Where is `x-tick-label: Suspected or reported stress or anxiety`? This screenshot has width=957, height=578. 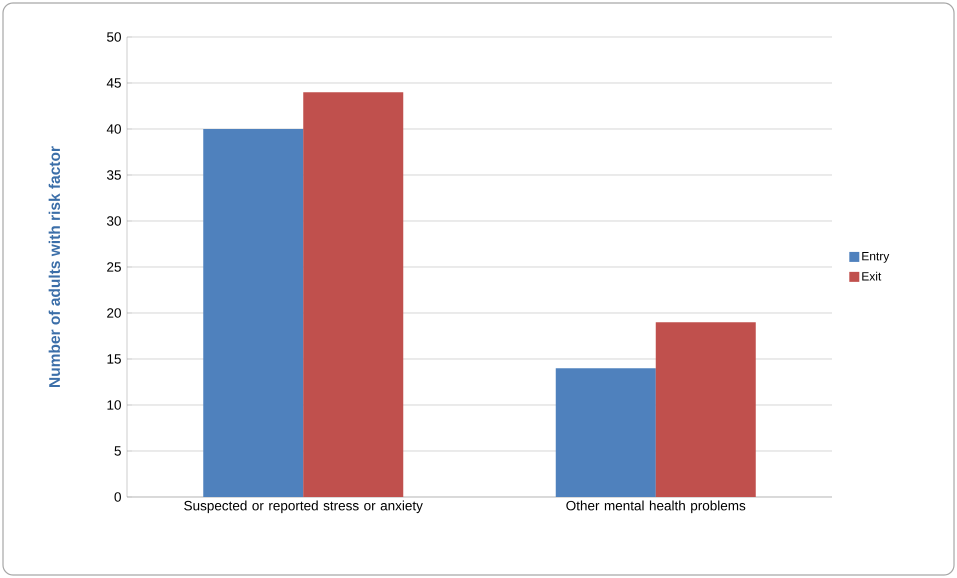
x-tick-label: Suspected or reported stress or anxiety is located at coordinates (303, 507).